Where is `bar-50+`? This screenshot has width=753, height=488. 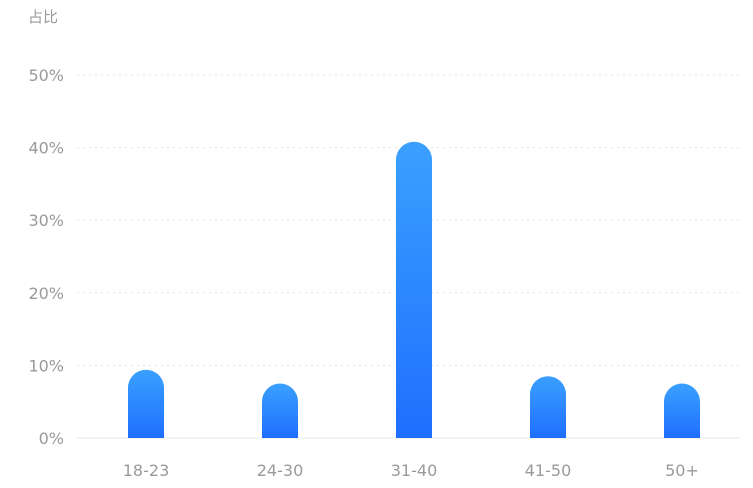 bar-50+ is located at coordinates (682, 410).